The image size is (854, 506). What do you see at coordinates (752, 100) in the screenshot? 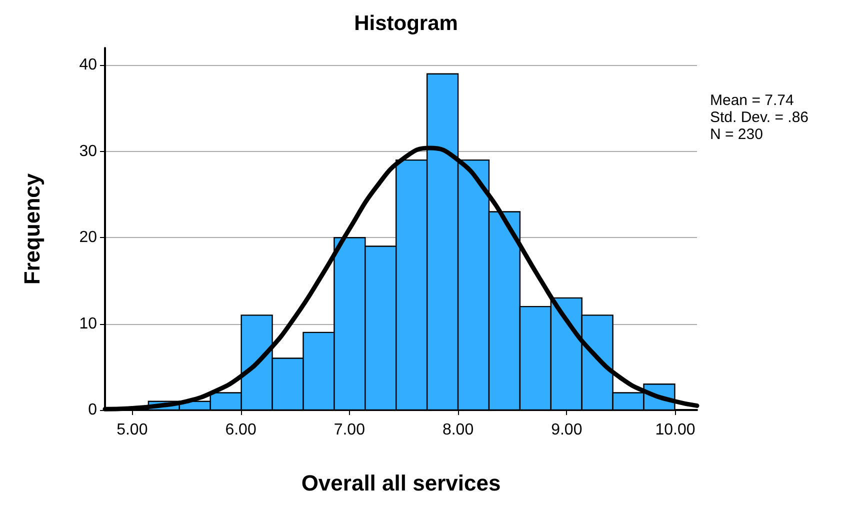
I see `text: Mean = 7.74` at bounding box center [752, 100].